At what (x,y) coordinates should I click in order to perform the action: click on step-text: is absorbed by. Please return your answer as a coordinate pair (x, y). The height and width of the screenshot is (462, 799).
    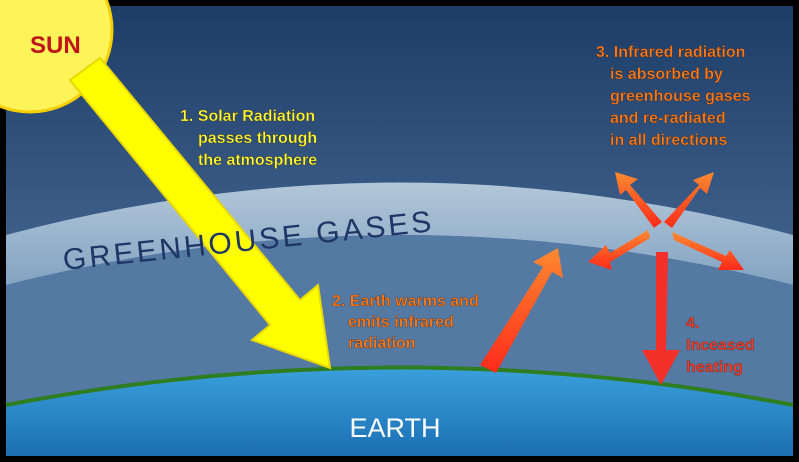
    Looking at the image, I should click on (666, 74).